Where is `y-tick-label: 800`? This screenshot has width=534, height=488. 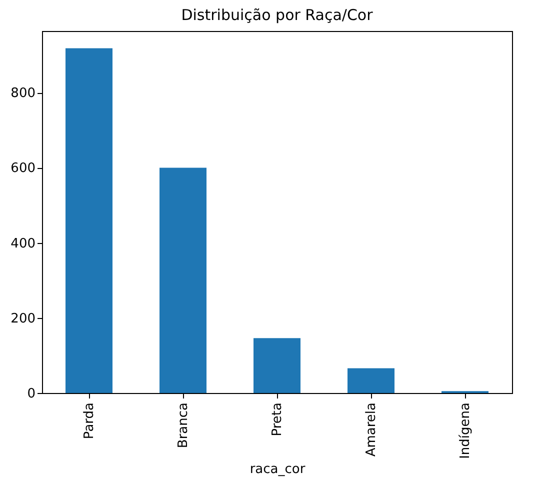
y-tick-label: 800 is located at coordinates (23, 94).